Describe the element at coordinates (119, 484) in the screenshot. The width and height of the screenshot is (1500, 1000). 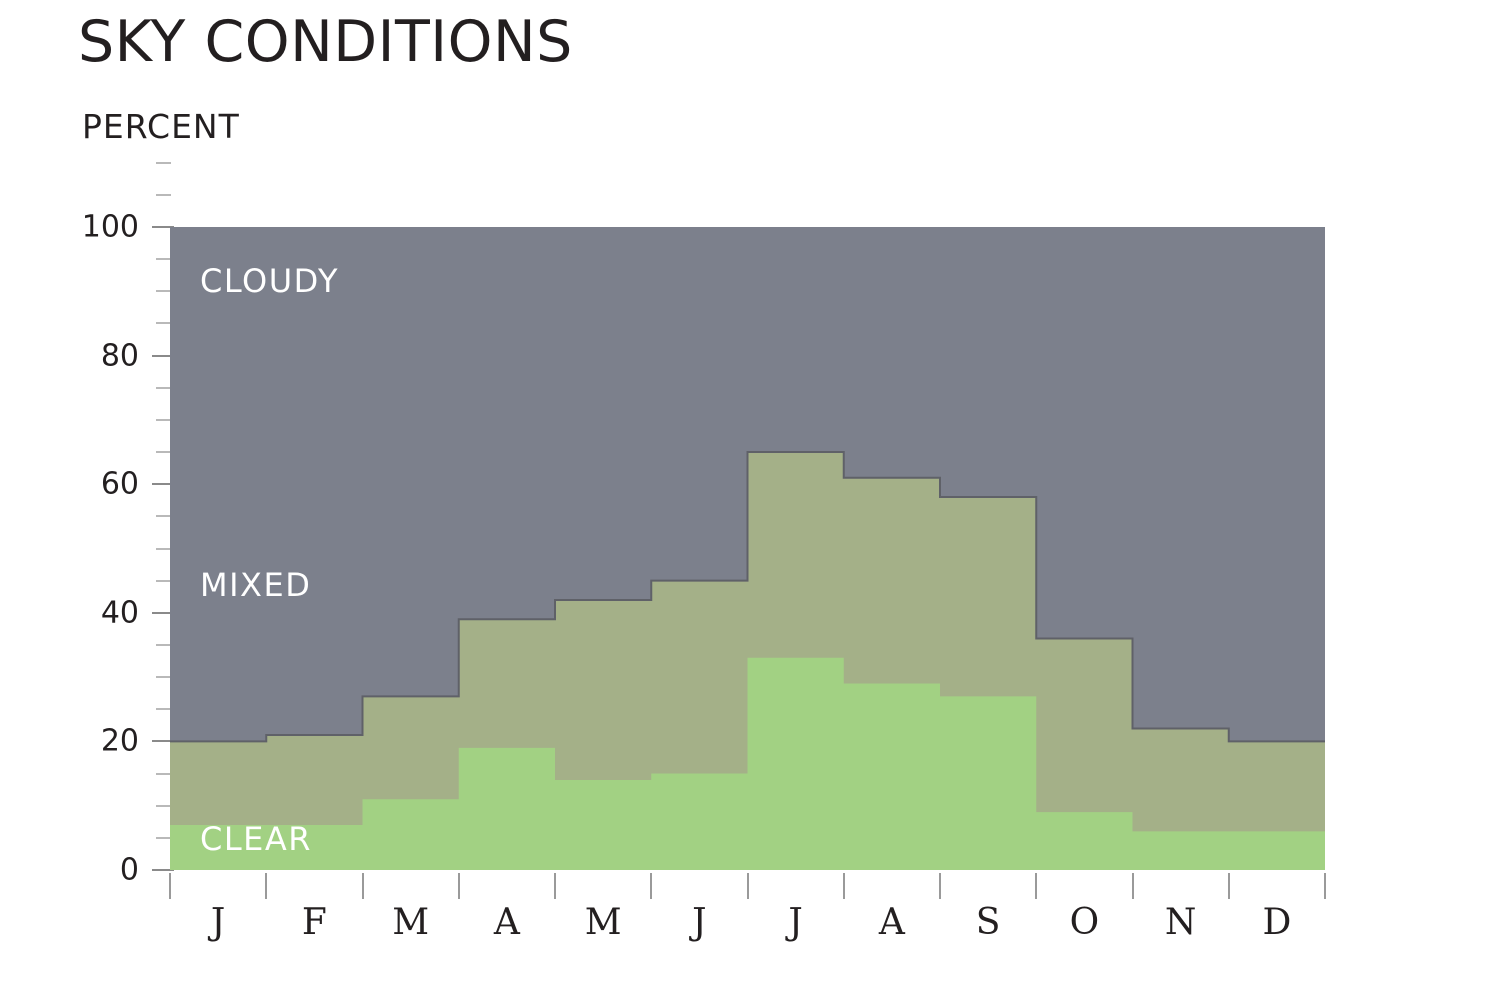
I see `y-tick-label: 60` at that location.